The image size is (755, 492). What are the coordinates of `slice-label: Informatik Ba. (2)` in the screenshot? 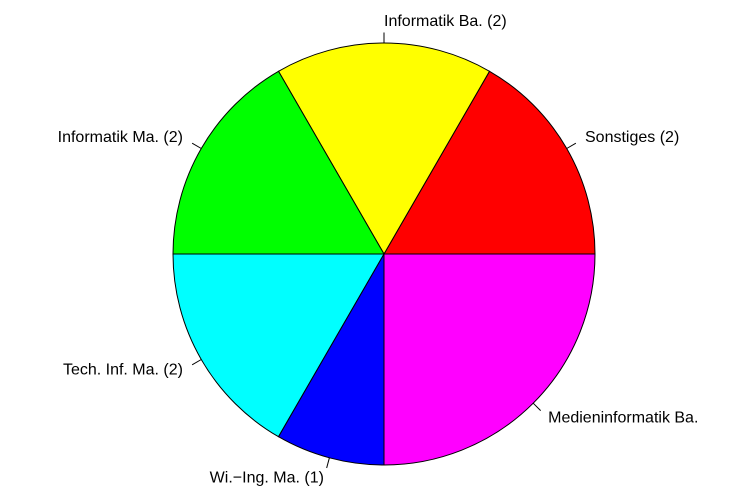 It's located at (445, 21).